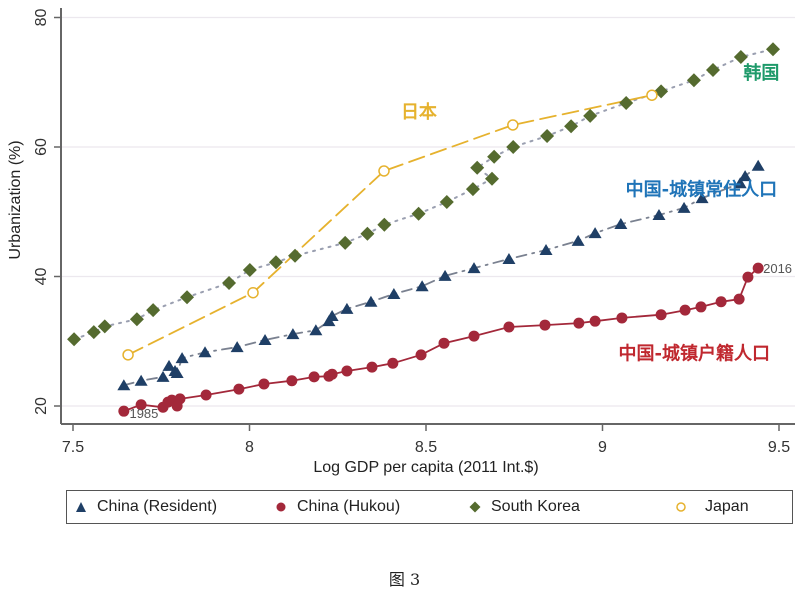 The height and width of the screenshot is (591, 809). Describe the element at coordinates (73, 447) in the screenshot. I see `x-tick-label: 7.5` at that location.